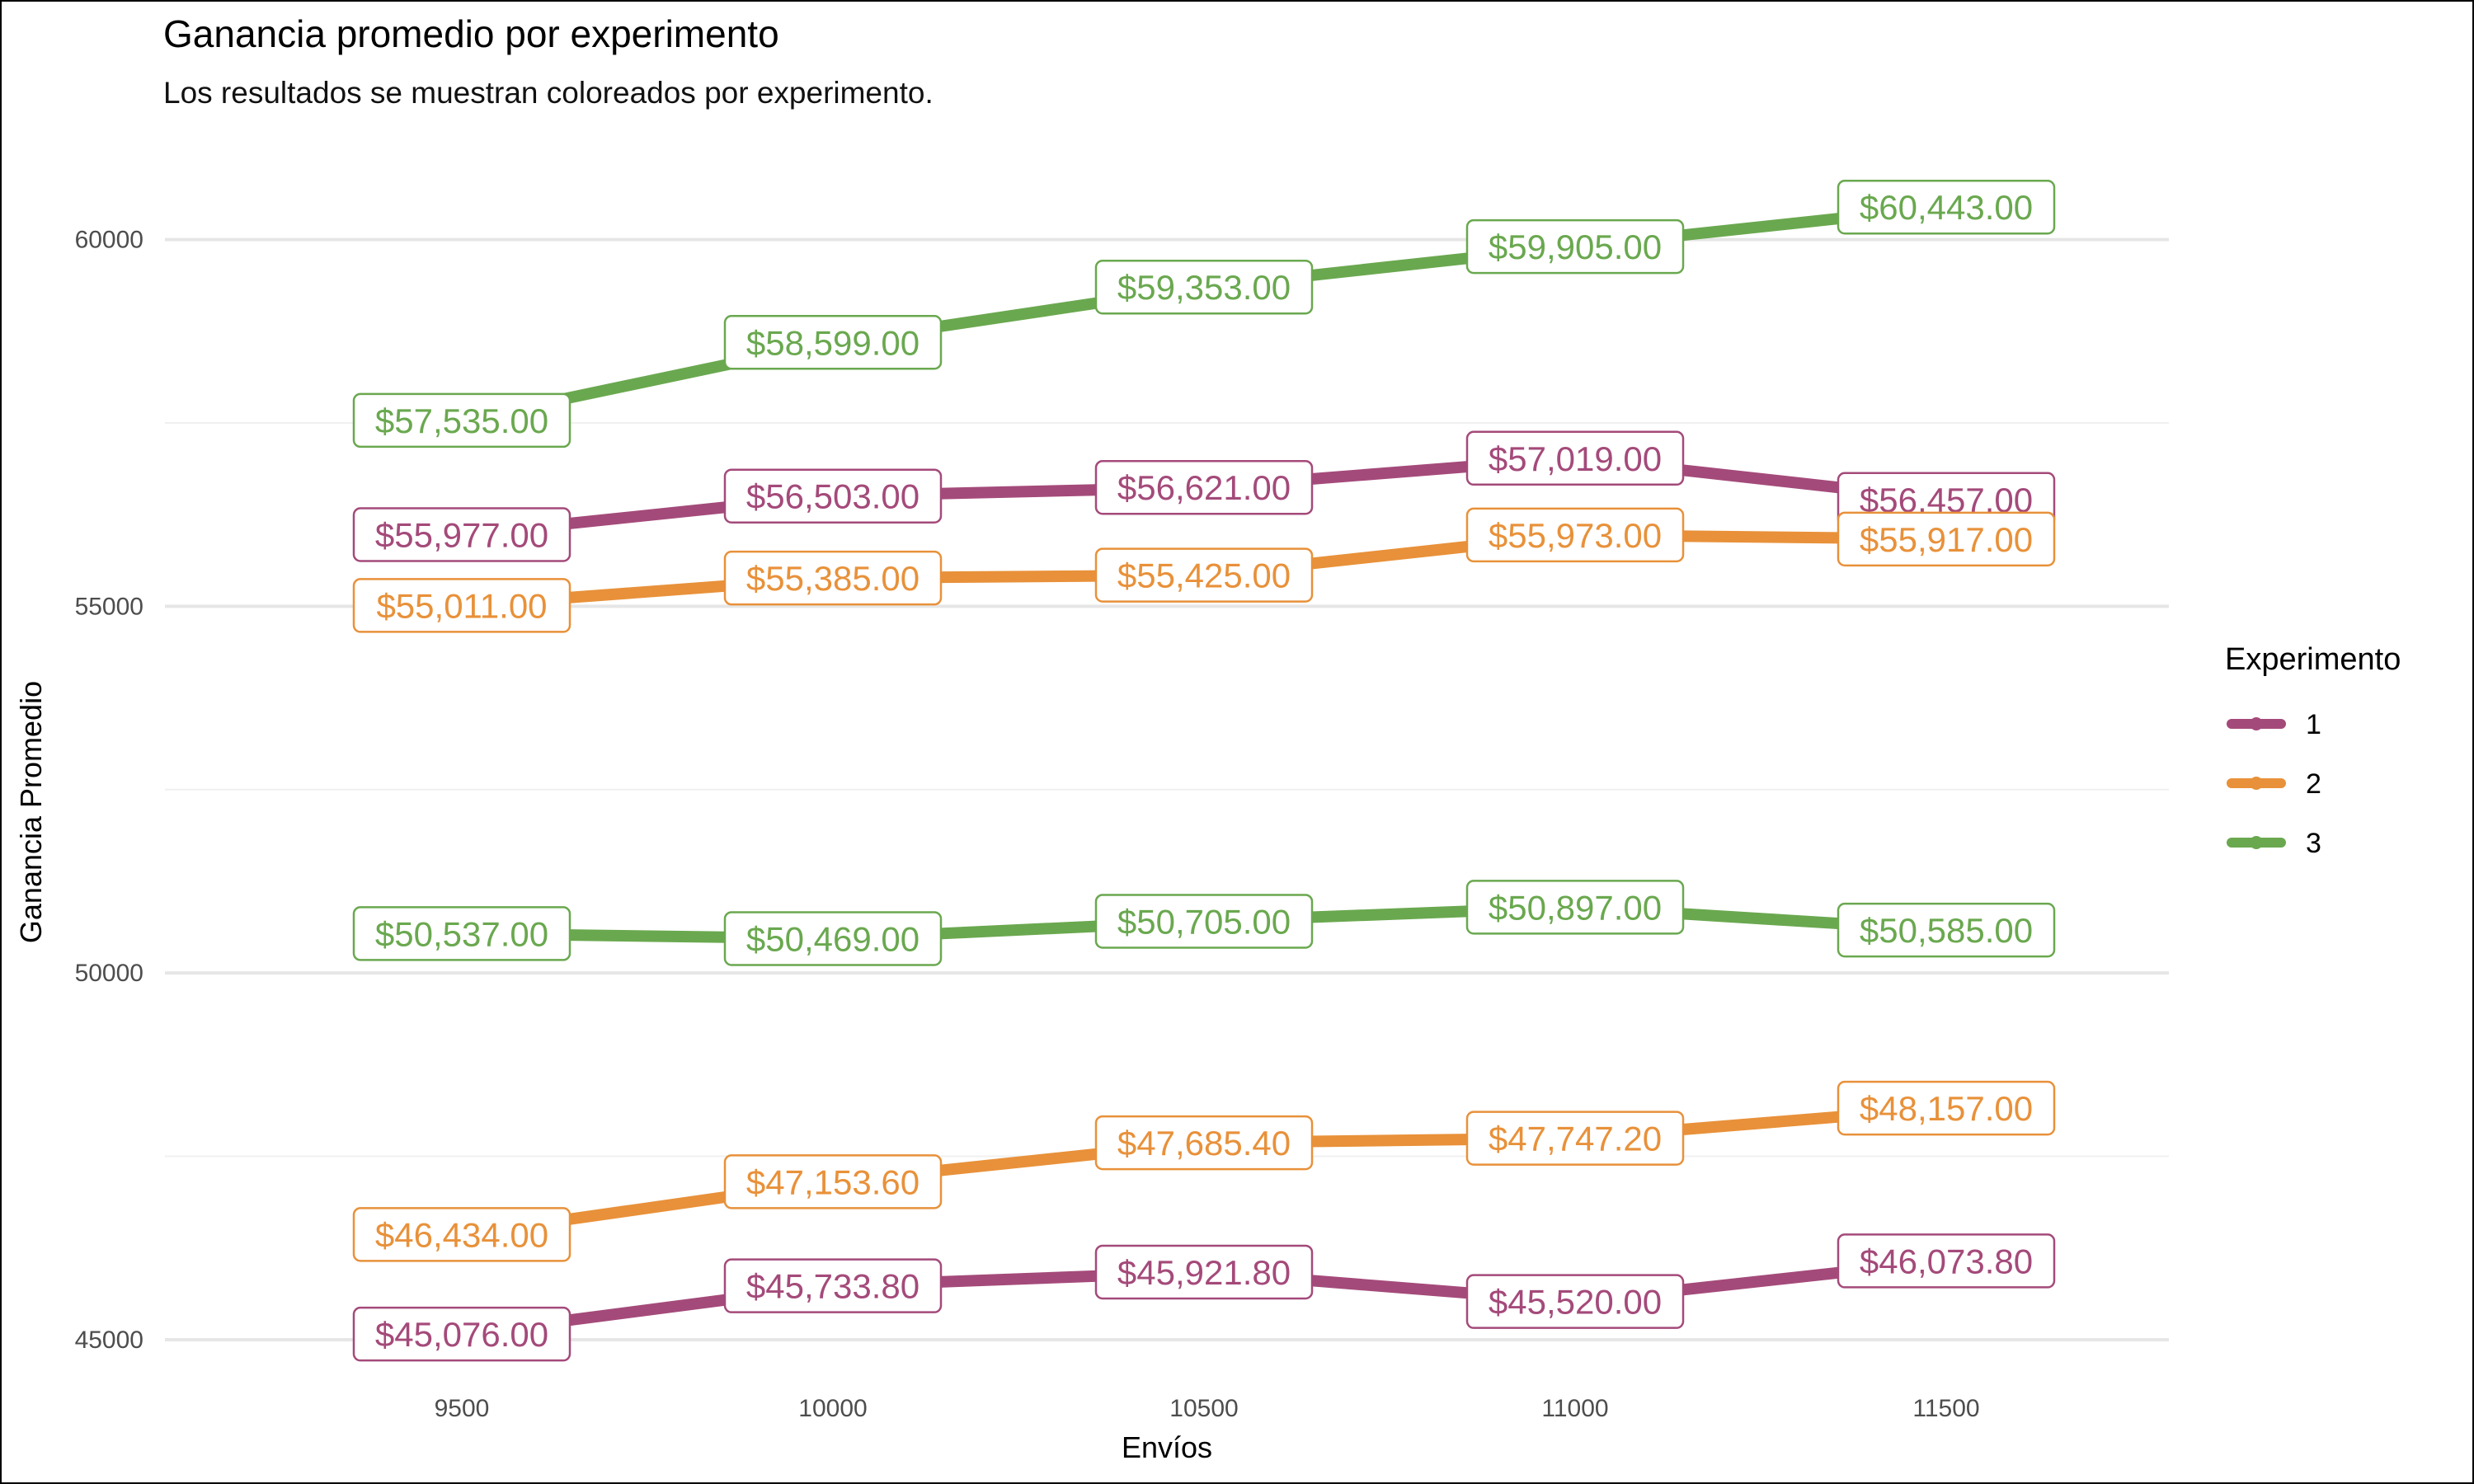  What do you see at coordinates (109, 1340) in the screenshot?
I see `y-tick-label: 45000` at bounding box center [109, 1340].